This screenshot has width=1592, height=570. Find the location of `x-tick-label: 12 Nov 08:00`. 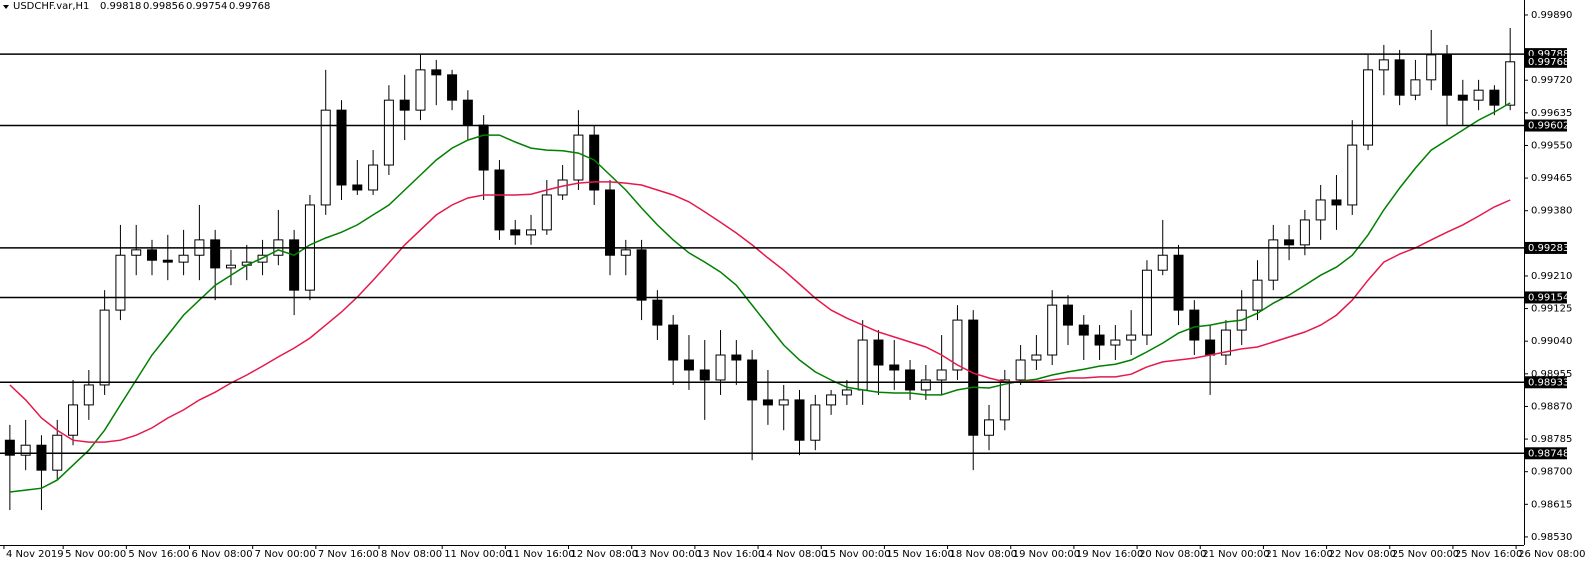

x-tick-label: 12 Nov 08:00 is located at coordinates (604, 554).